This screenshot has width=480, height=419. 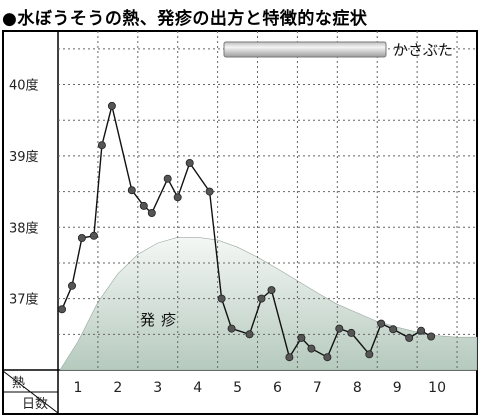 I want to click on x-tick-label: 3, so click(x=157, y=388).